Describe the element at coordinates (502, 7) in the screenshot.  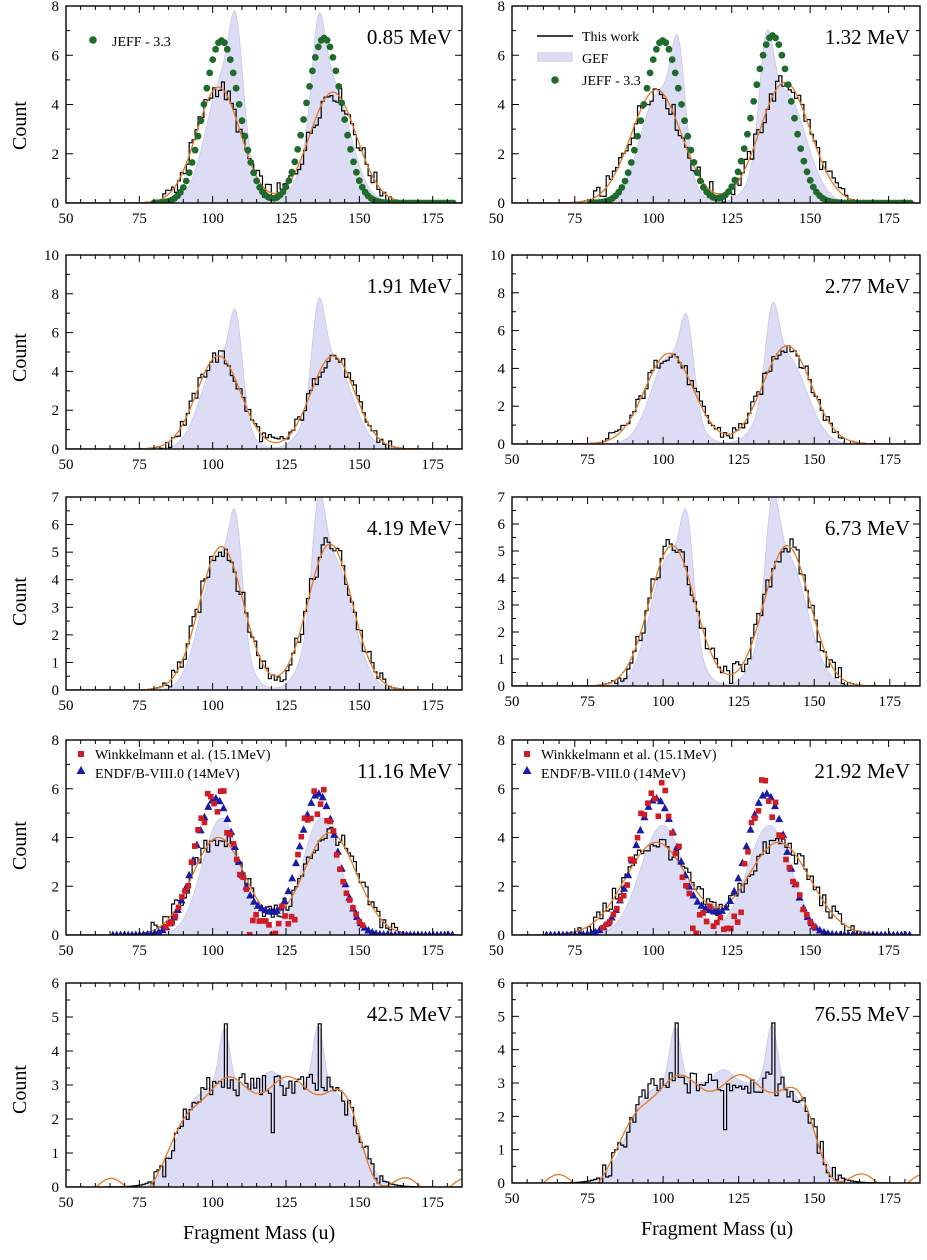
I see `y-tick-label: 8` at that location.